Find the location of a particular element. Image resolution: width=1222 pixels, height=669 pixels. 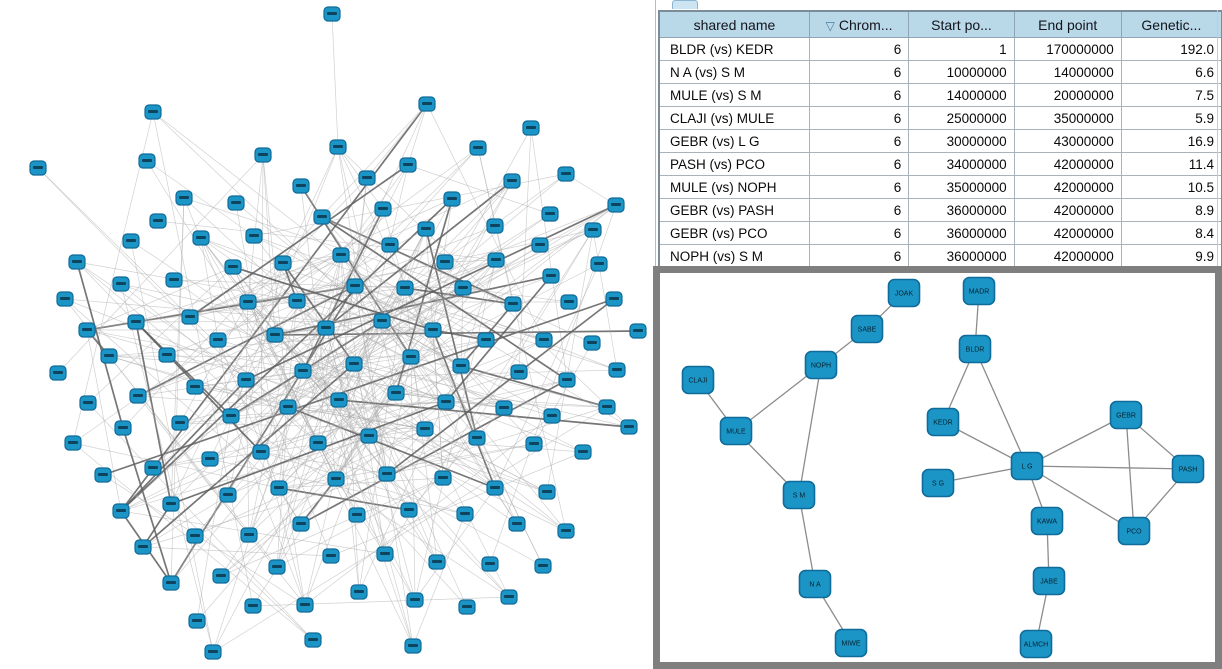

filter-icon: ▽ is located at coordinates (830, 25).